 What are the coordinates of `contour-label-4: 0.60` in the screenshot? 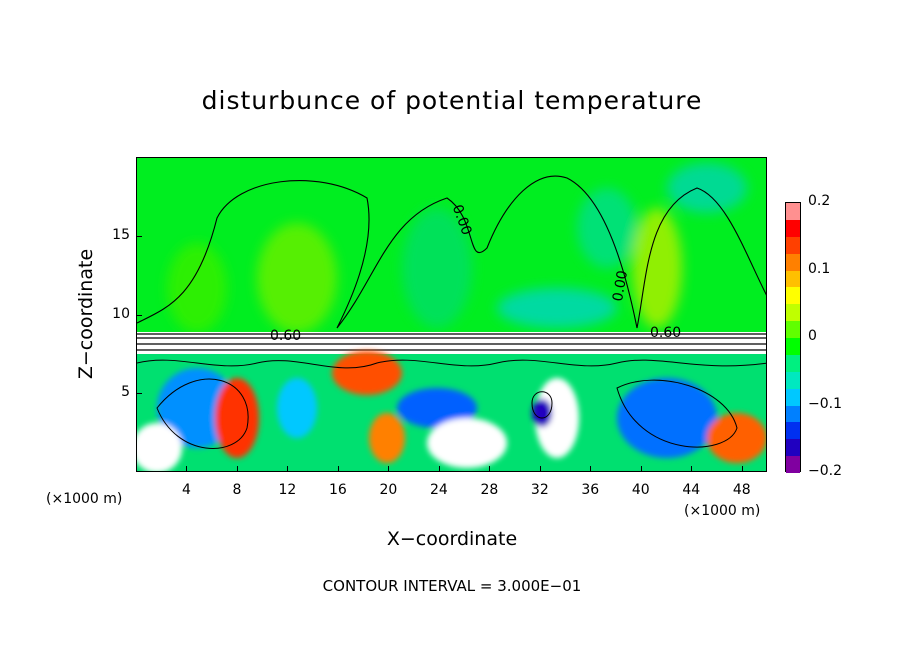 It's located at (666, 333).